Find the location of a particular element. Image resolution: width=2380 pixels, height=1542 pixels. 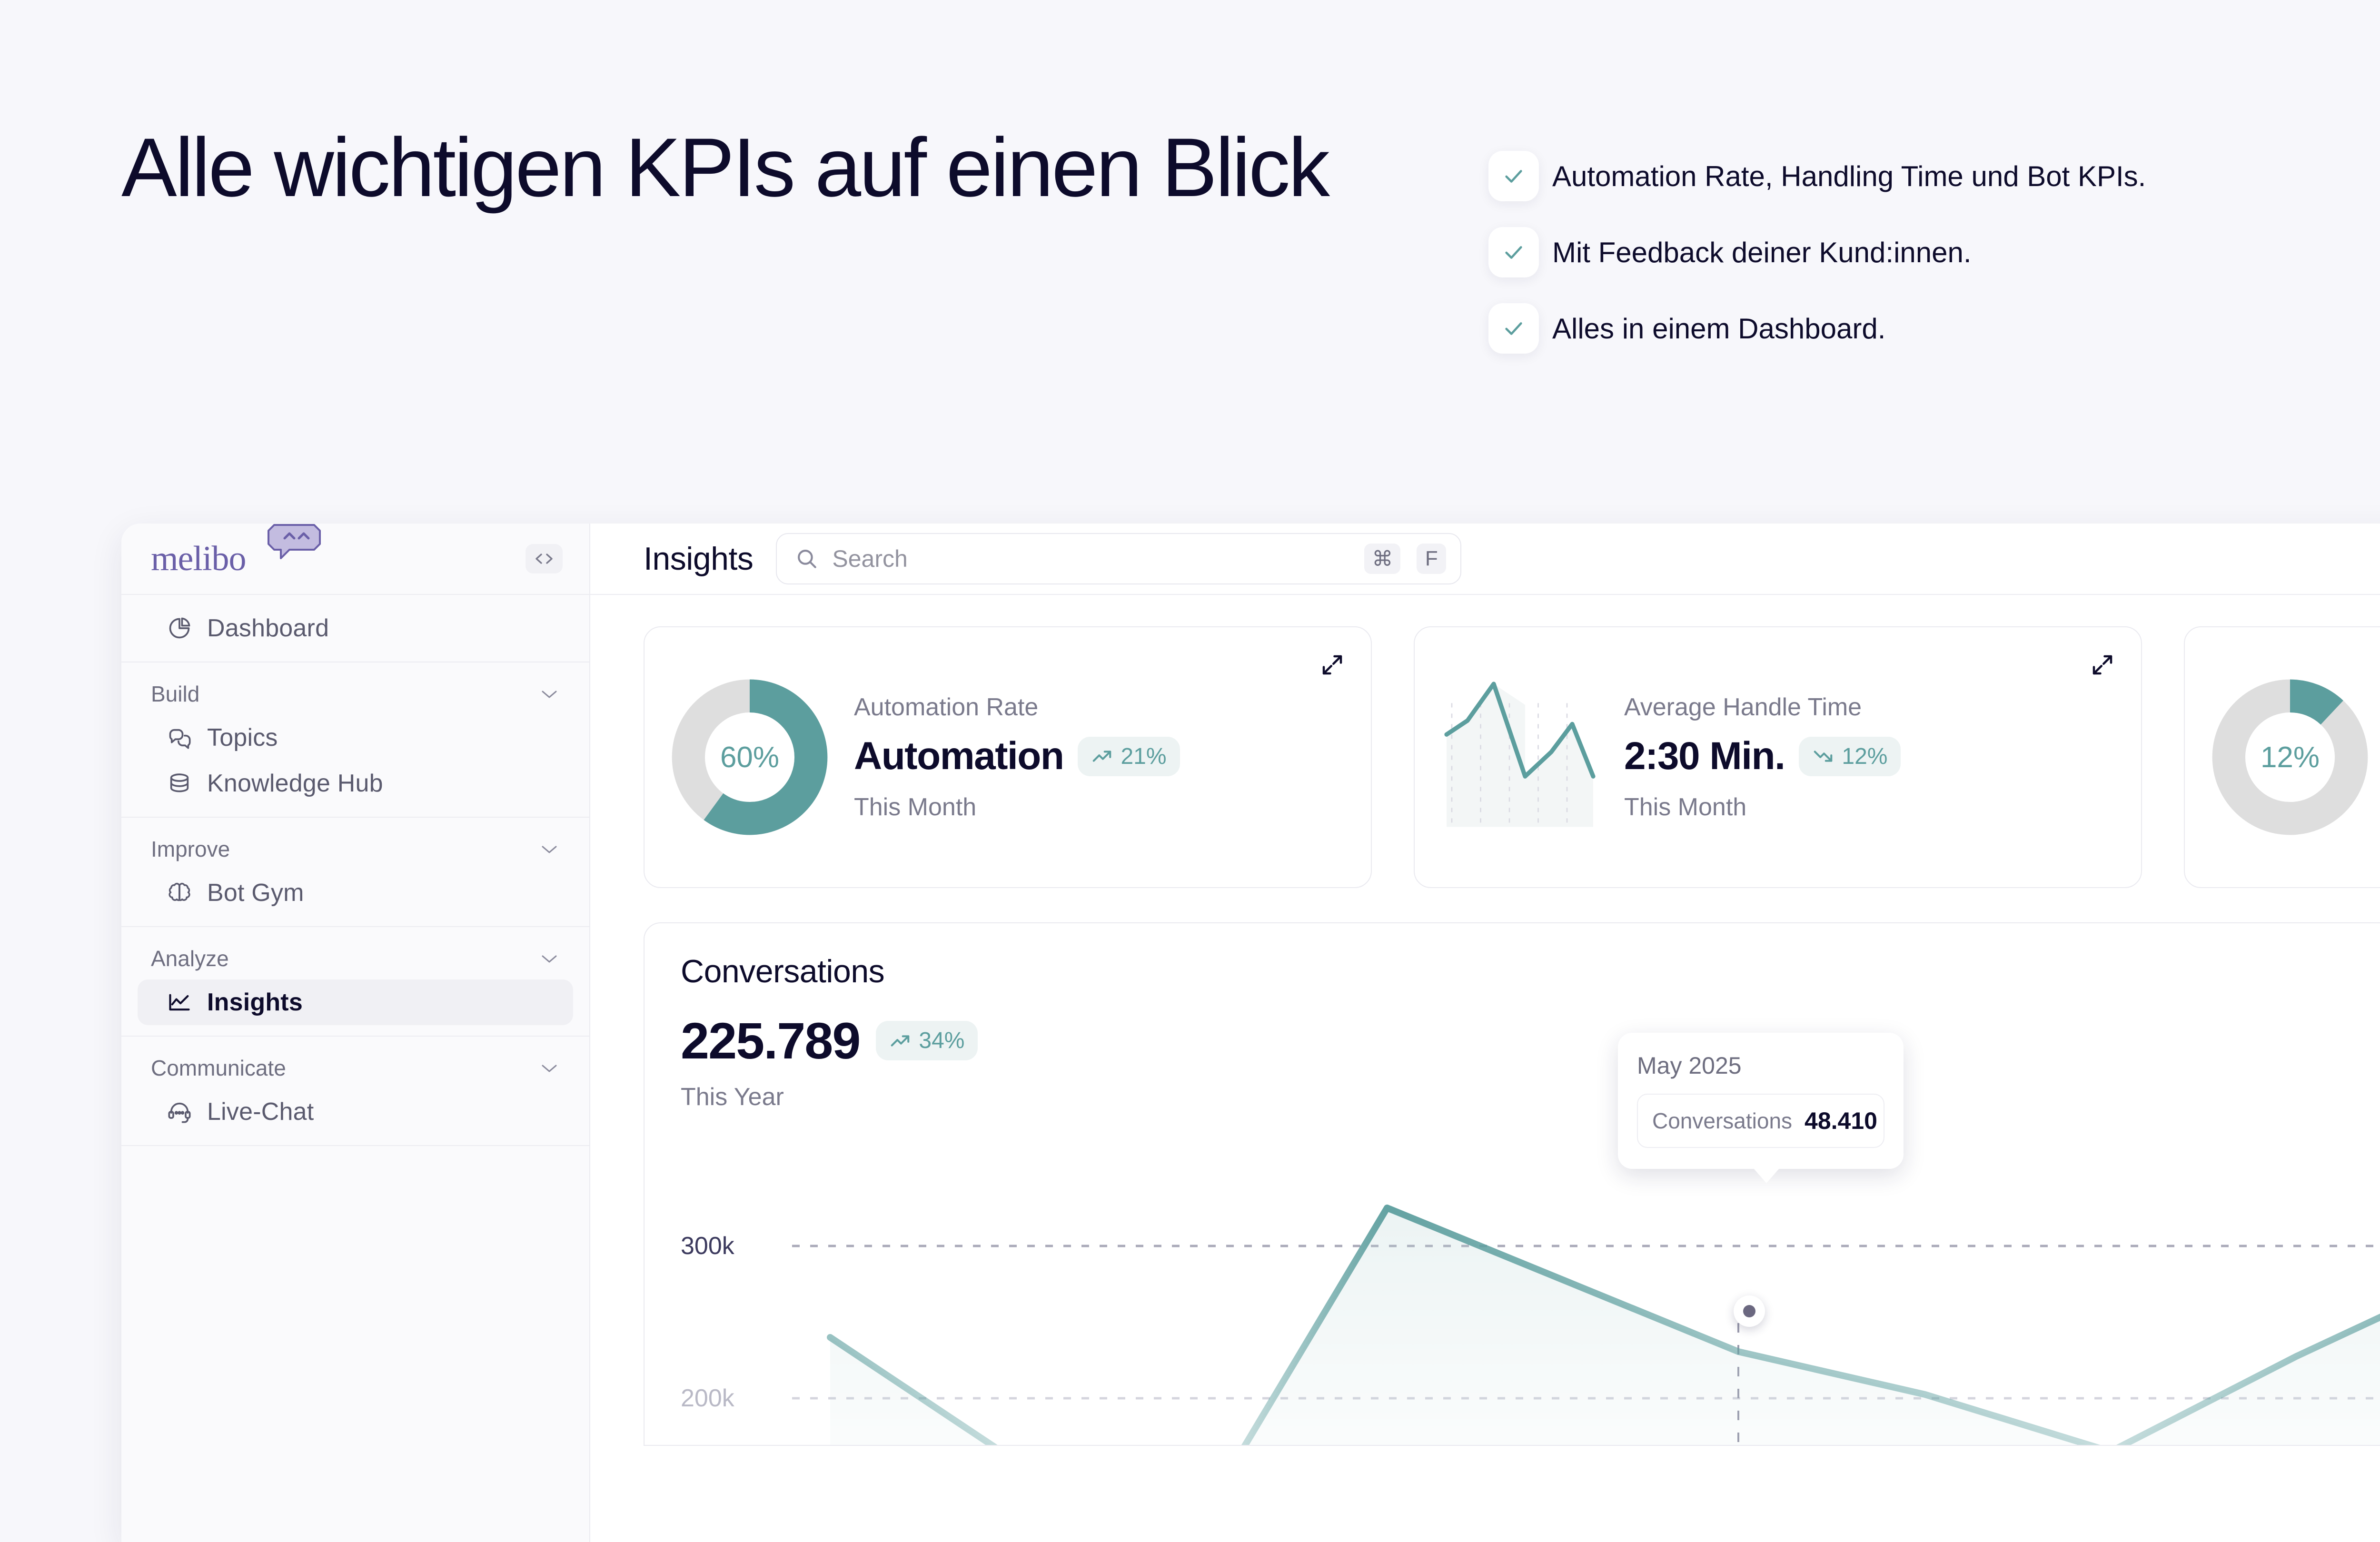

sidebar-item-topics: Topics is located at coordinates (355, 738).